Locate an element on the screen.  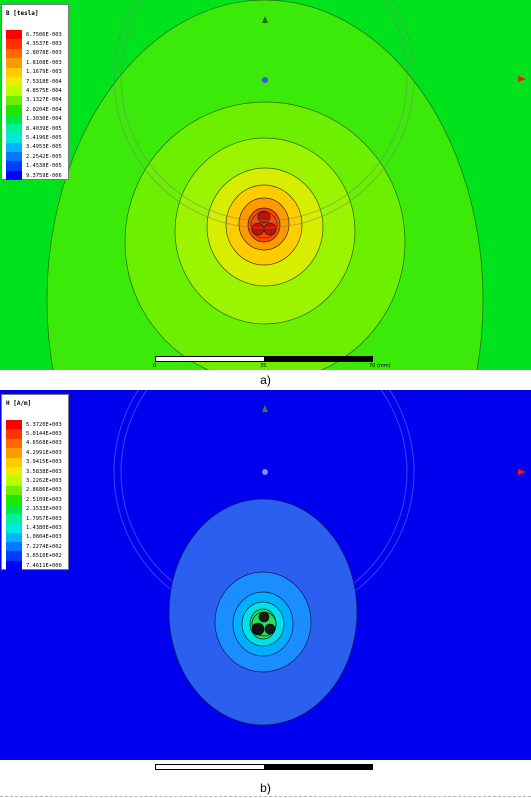
legend-value: 3.4953E-005 is located at coordinates (44, 147).